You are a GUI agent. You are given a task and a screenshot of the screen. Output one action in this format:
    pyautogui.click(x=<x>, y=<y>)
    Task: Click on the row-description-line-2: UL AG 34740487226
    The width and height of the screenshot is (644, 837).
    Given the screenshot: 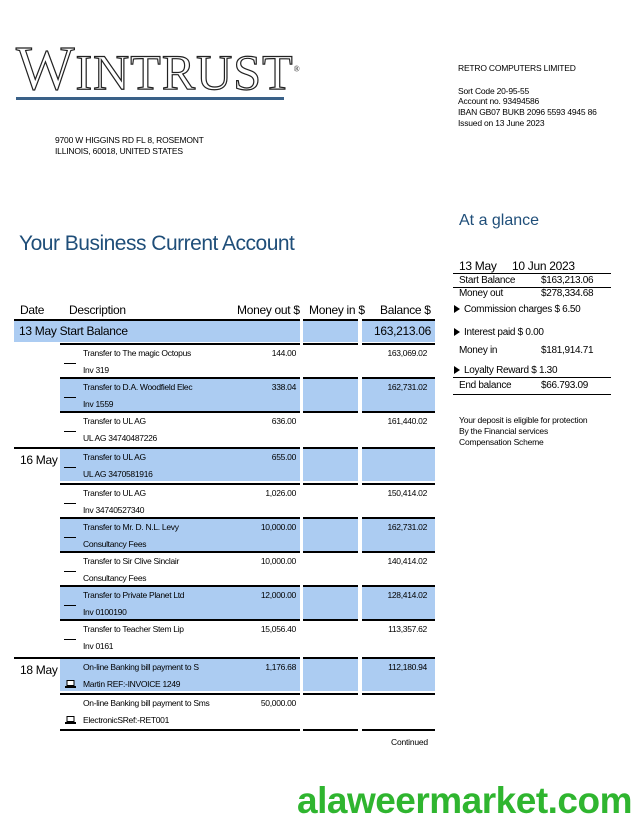 What is the action you would take?
    pyautogui.click(x=120, y=438)
    